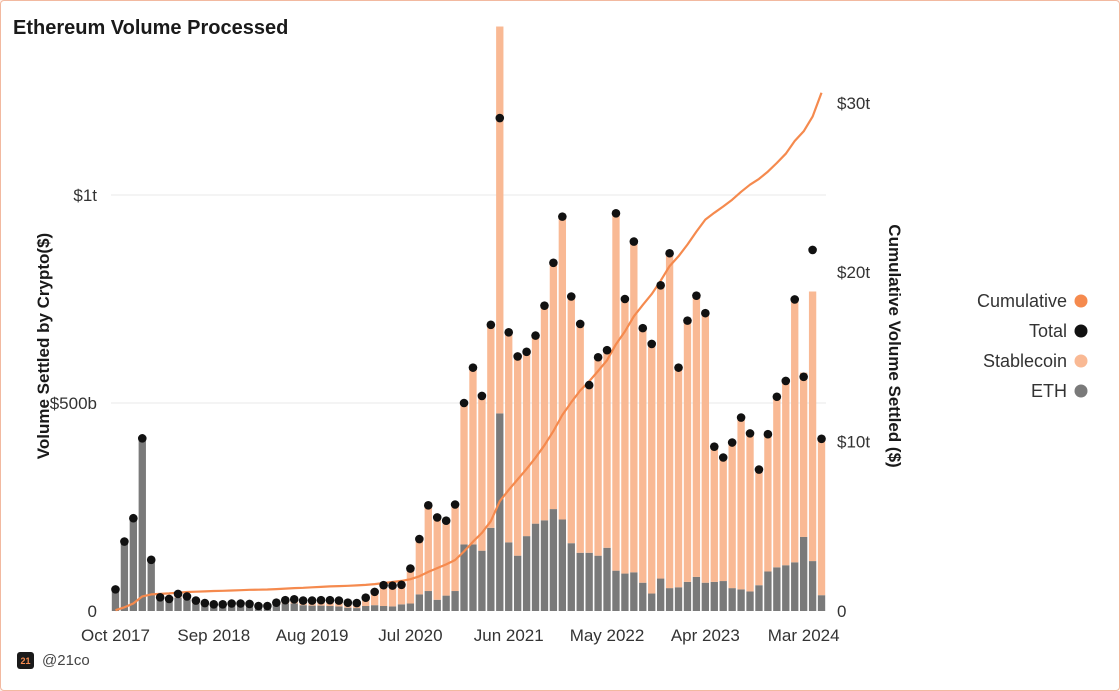 The width and height of the screenshot is (1120, 691). I want to click on legend-label-cumulative: Cumulative, so click(1022, 301).